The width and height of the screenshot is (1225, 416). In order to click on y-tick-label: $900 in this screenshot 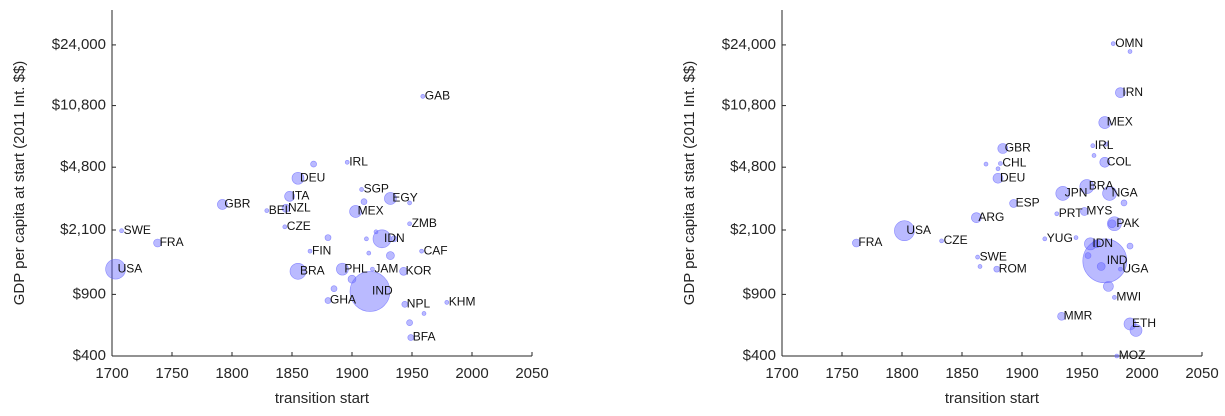, I will do `click(759, 293)`.